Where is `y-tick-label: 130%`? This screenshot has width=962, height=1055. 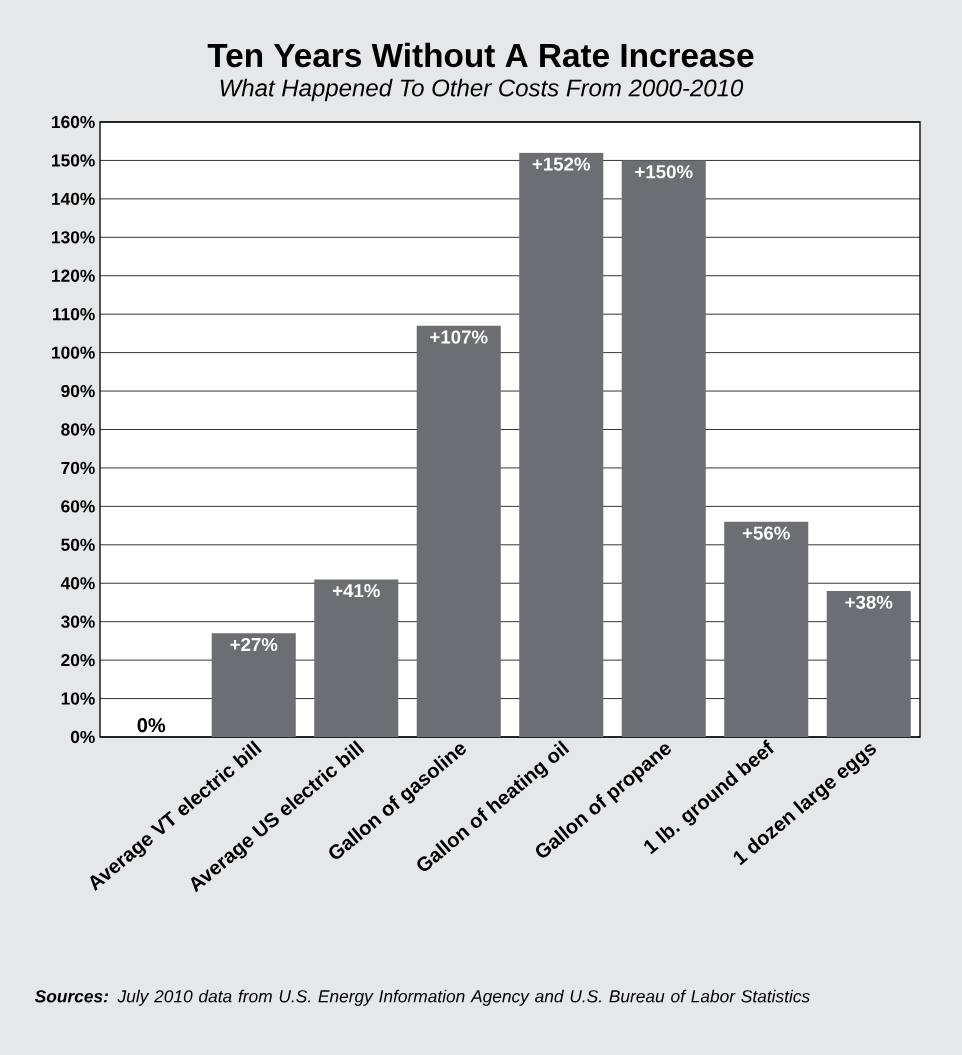 y-tick-label: 130% is located at coordinates (73, 237).